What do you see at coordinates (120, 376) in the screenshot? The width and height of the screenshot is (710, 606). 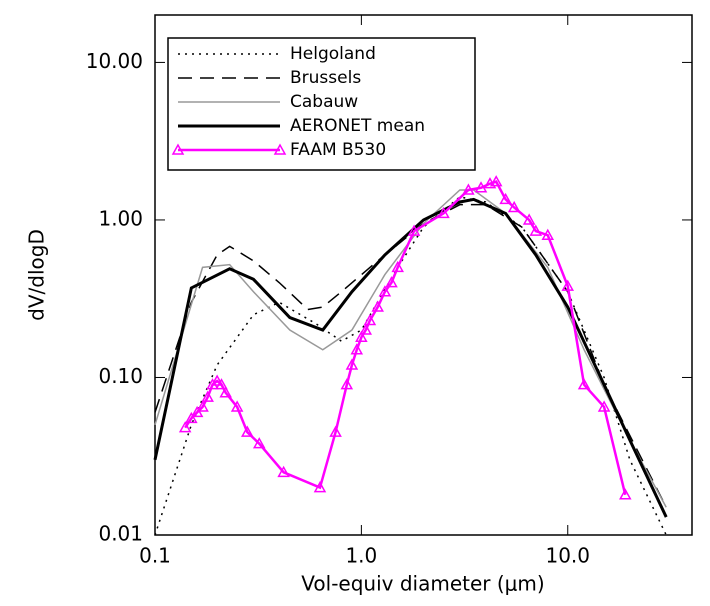 I see `y-tick-label: 0.10` at bounding box center [120, 376].